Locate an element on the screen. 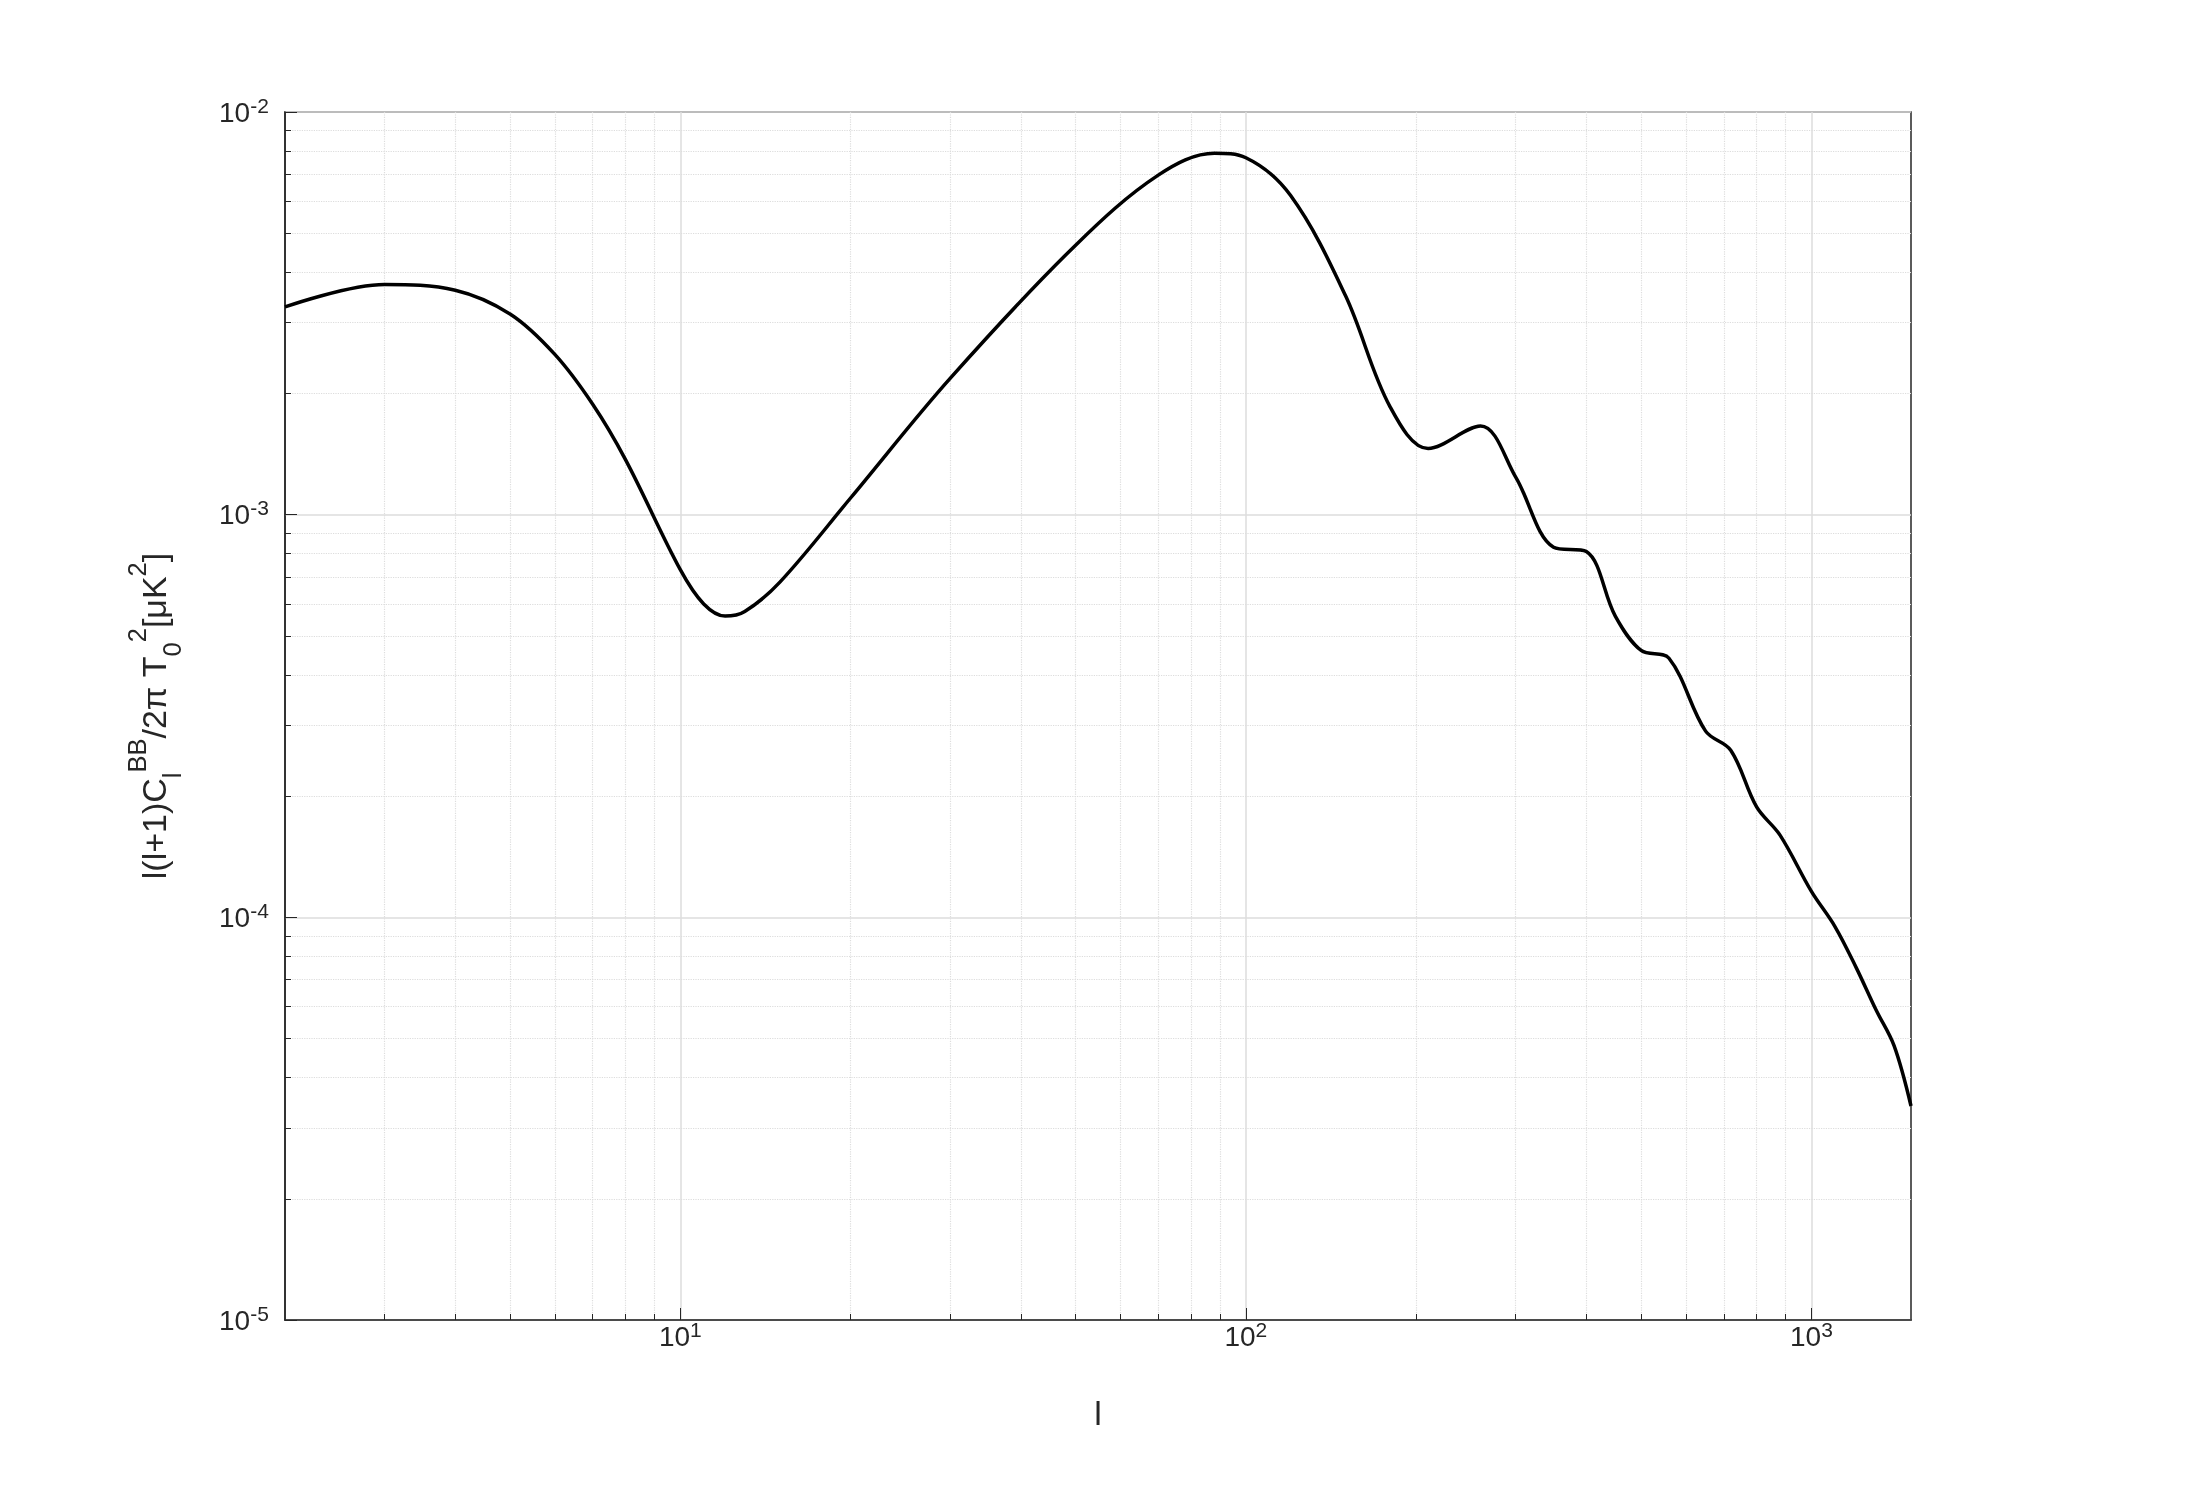 Image resolution: width=2200 pixels, height=1486 pixels. x-axis-title: l is located at coordinates (1098, 1412).